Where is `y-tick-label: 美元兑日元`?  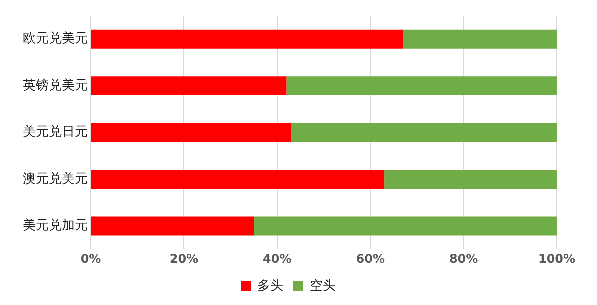
y-tick-label: 美元兑日元 is located at coordinates (55, 132).